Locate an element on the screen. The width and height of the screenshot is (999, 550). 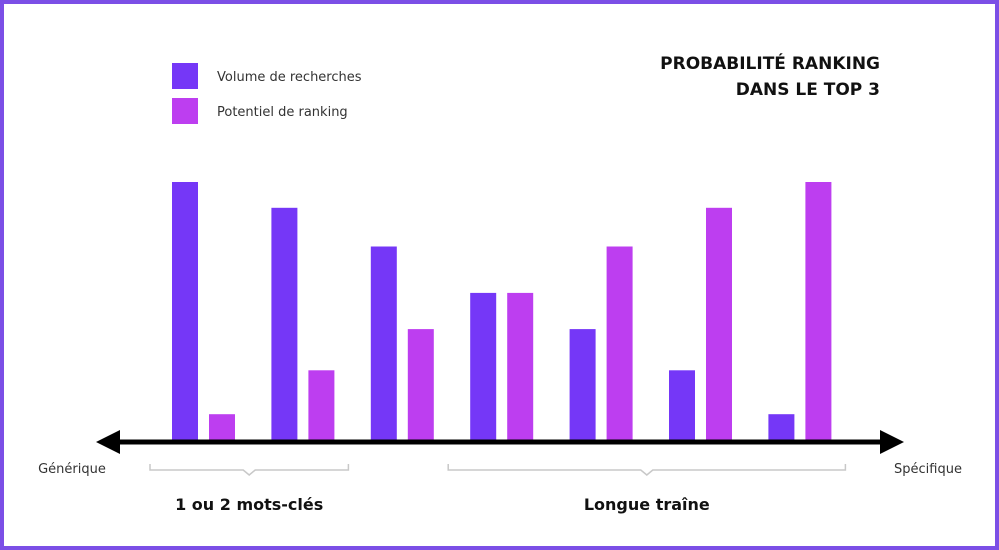
legend-swatch-volume is located at coordinates (185, 76).